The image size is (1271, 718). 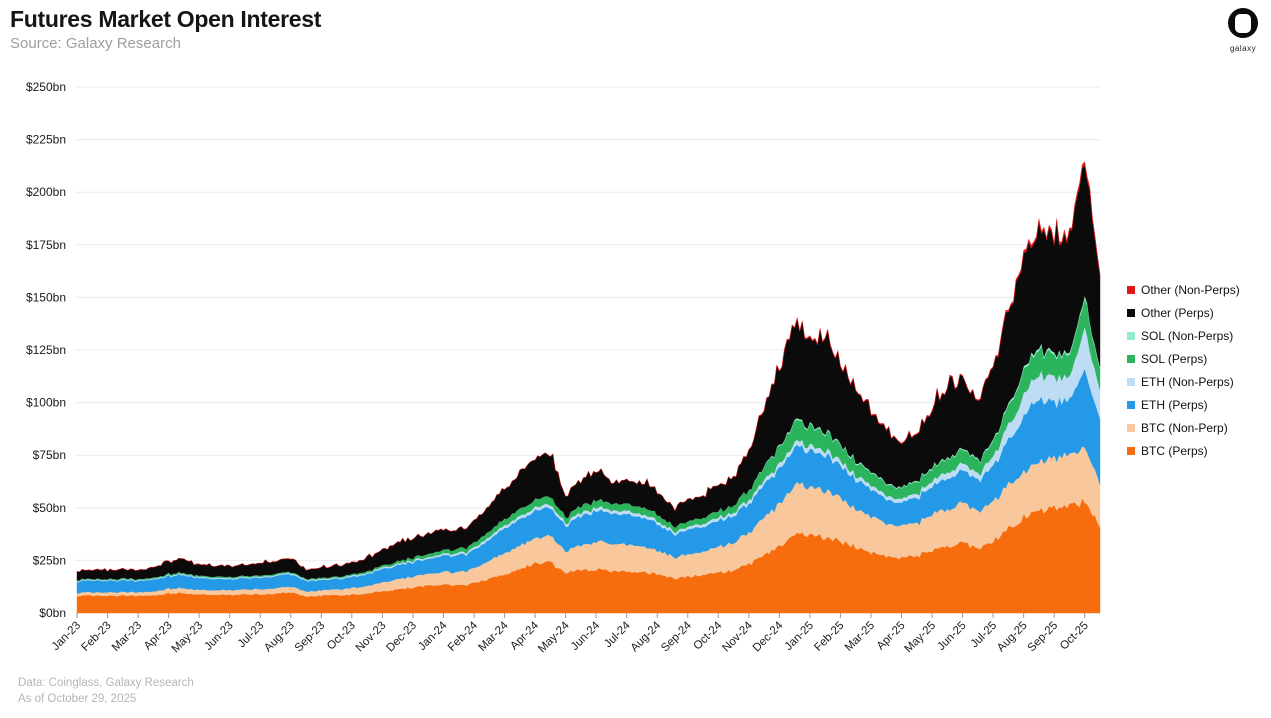 I want to click on as-of-date: As of October 29, 2025, so click(x=77, y=699).